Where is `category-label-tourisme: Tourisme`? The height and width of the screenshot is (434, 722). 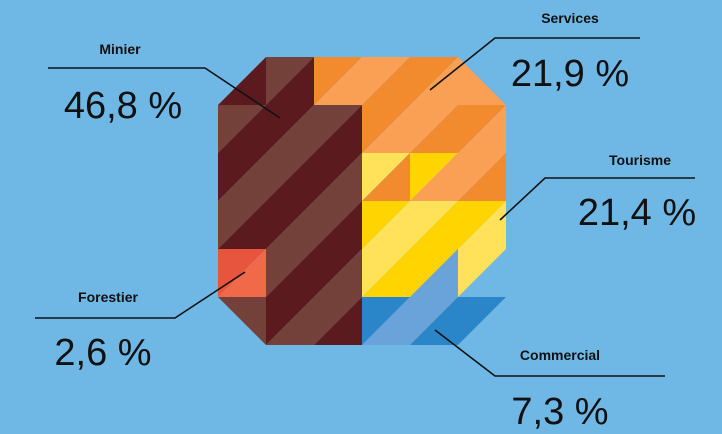 category-label-tourisme: Tourisme is located at coordinates (640, 160).